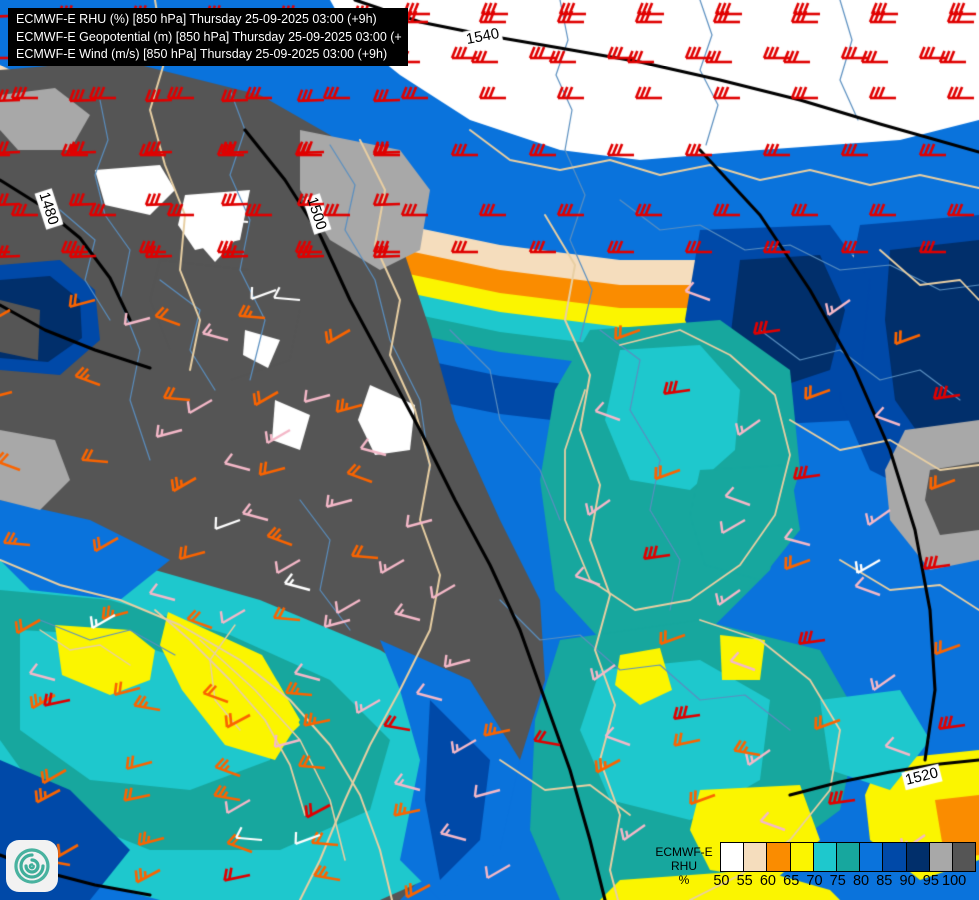 The width and height of the screenshot is (979, 900). Describe the element at coordinates (907, 881) in the screenshot. I see `legend-tick-90: 90` at that location.